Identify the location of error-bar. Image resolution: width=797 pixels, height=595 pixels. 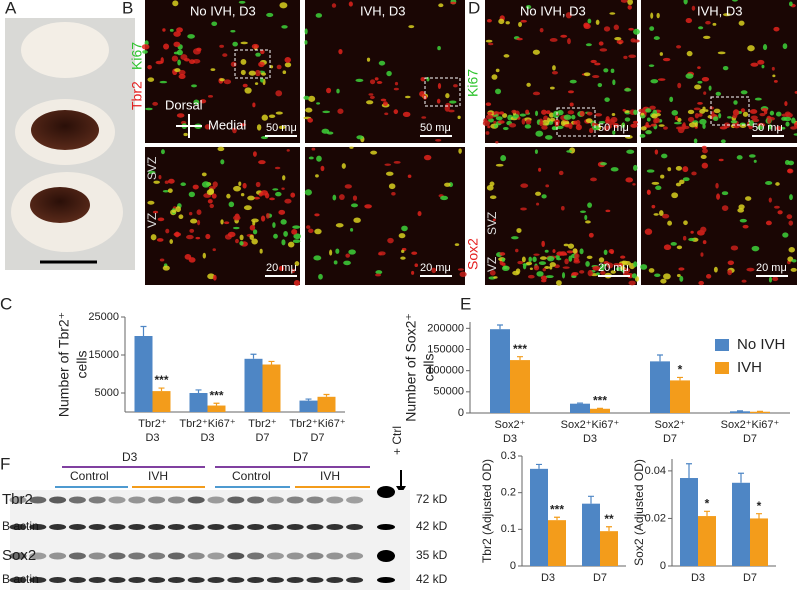
(500, 327).